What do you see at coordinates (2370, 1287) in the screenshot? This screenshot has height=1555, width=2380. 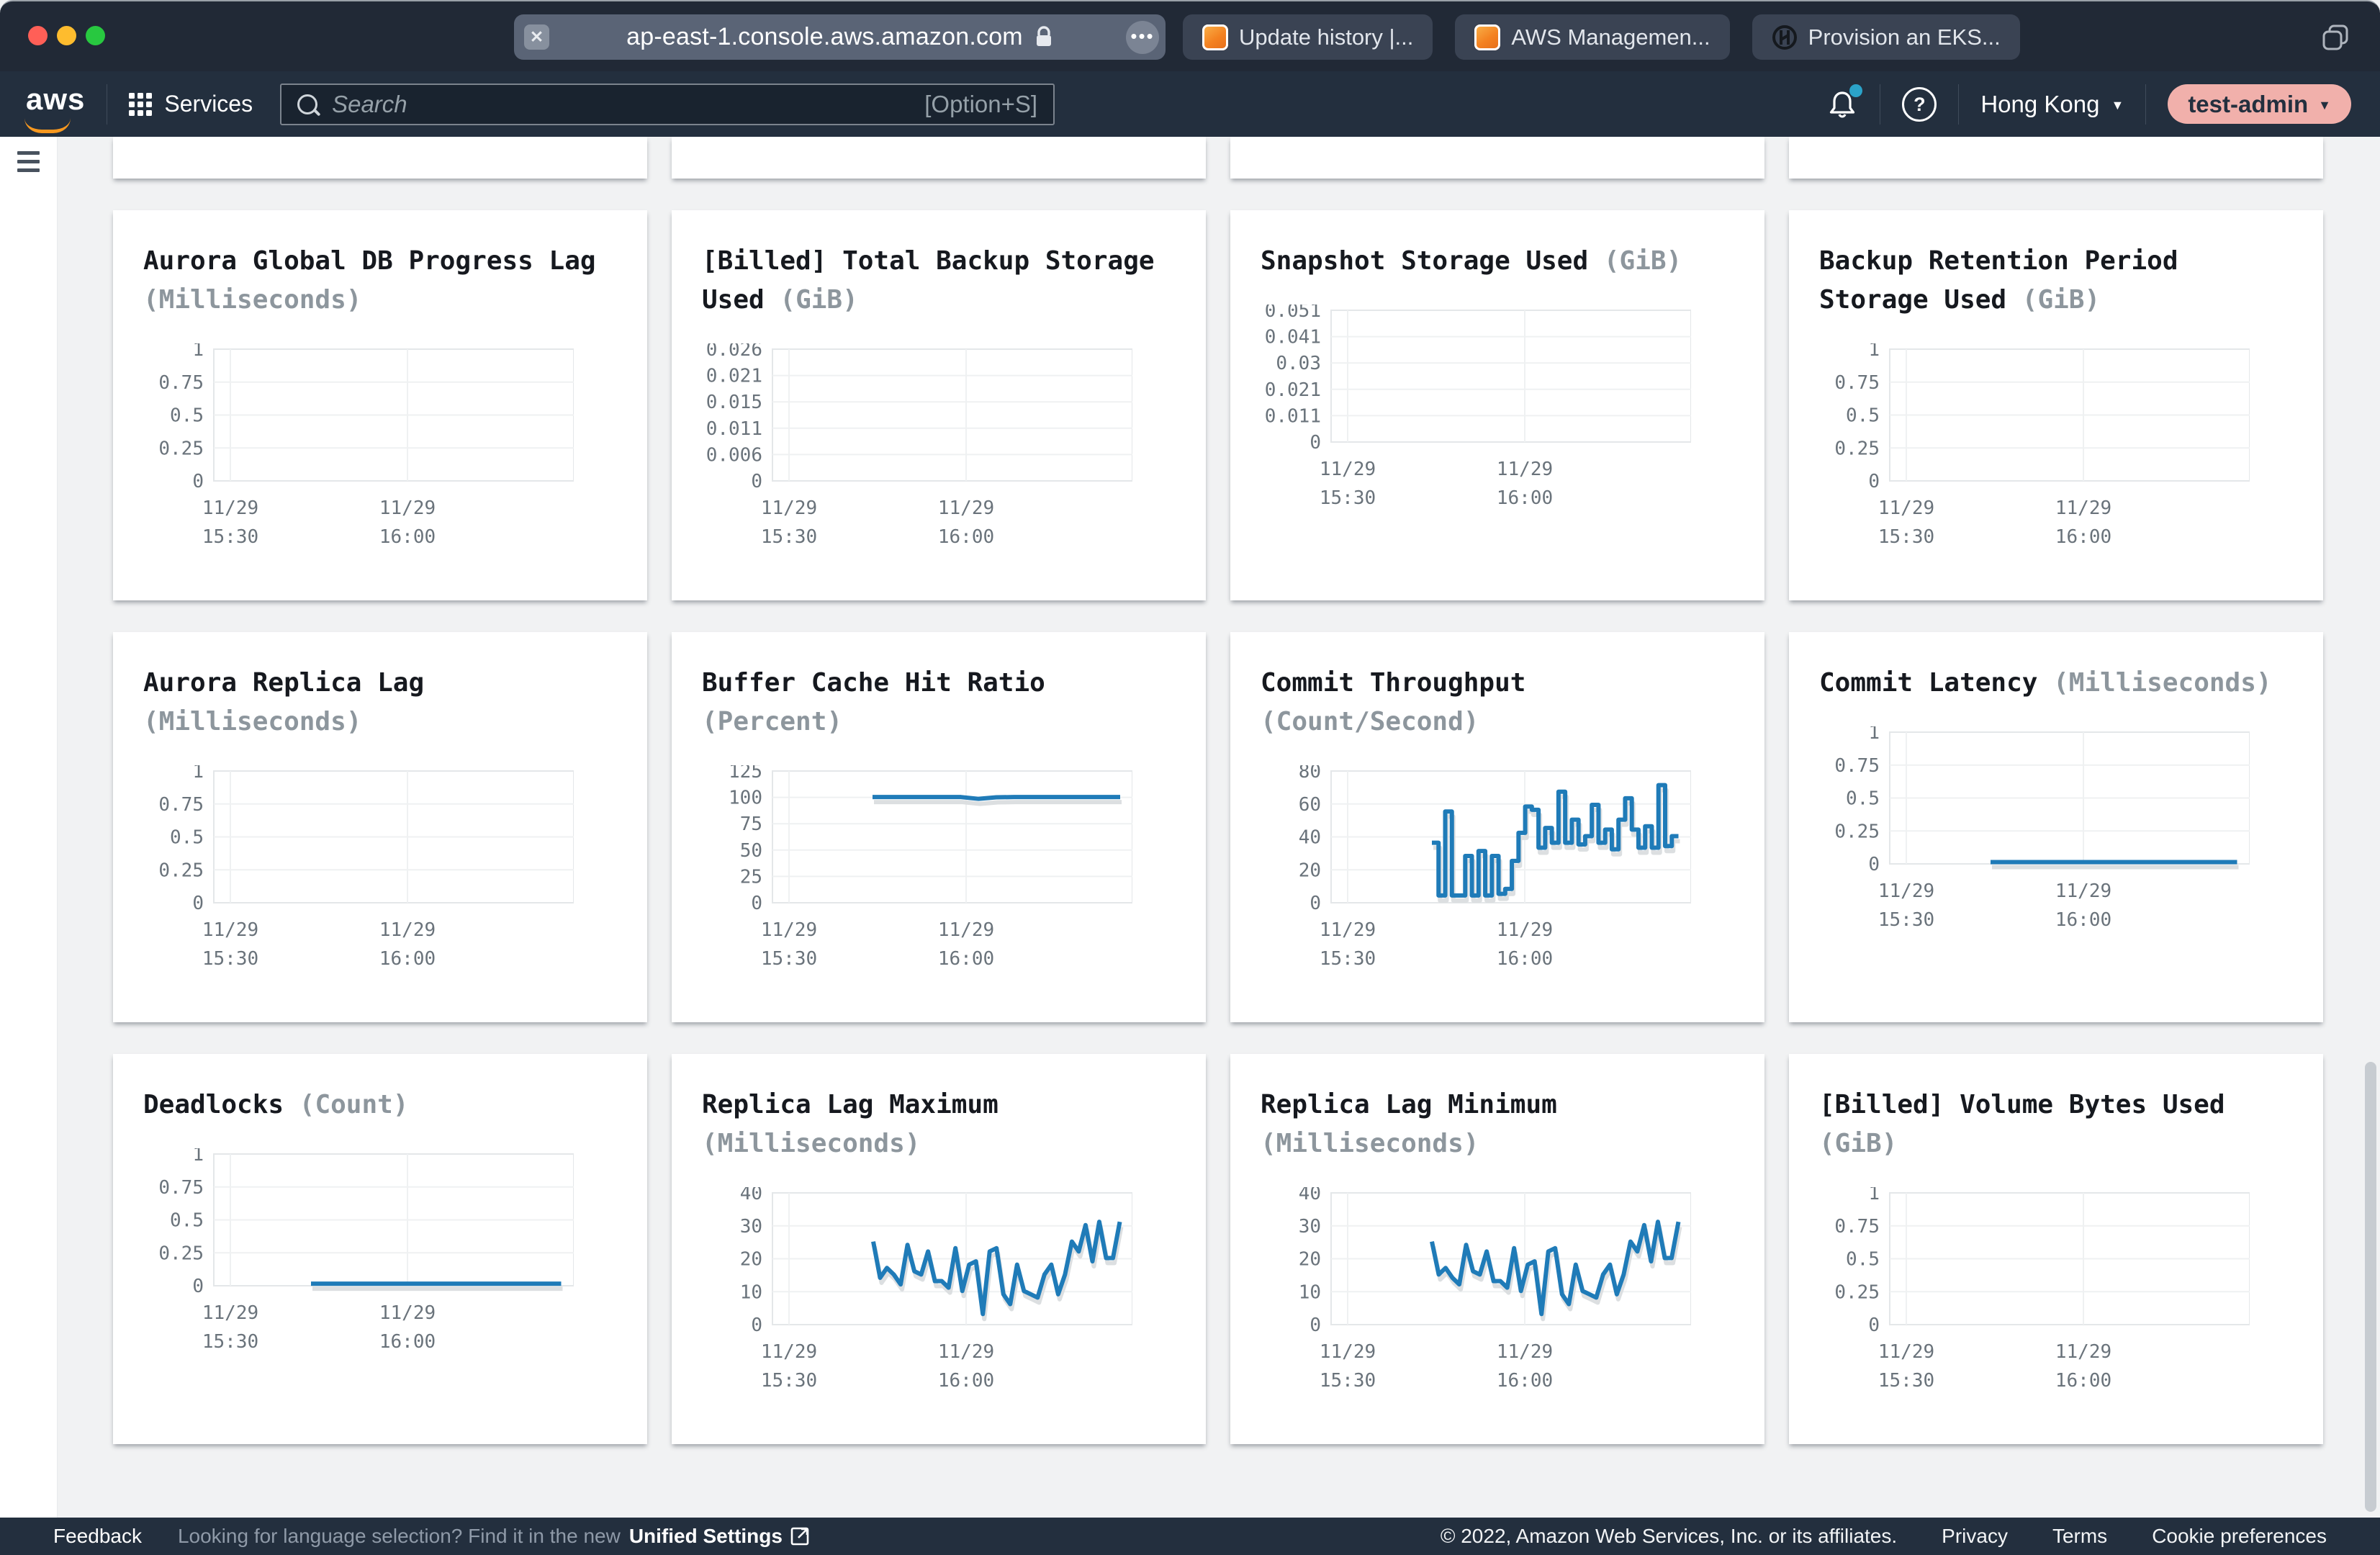 I see `scrollbar-thumb` at bounding box center [2370, 1287].